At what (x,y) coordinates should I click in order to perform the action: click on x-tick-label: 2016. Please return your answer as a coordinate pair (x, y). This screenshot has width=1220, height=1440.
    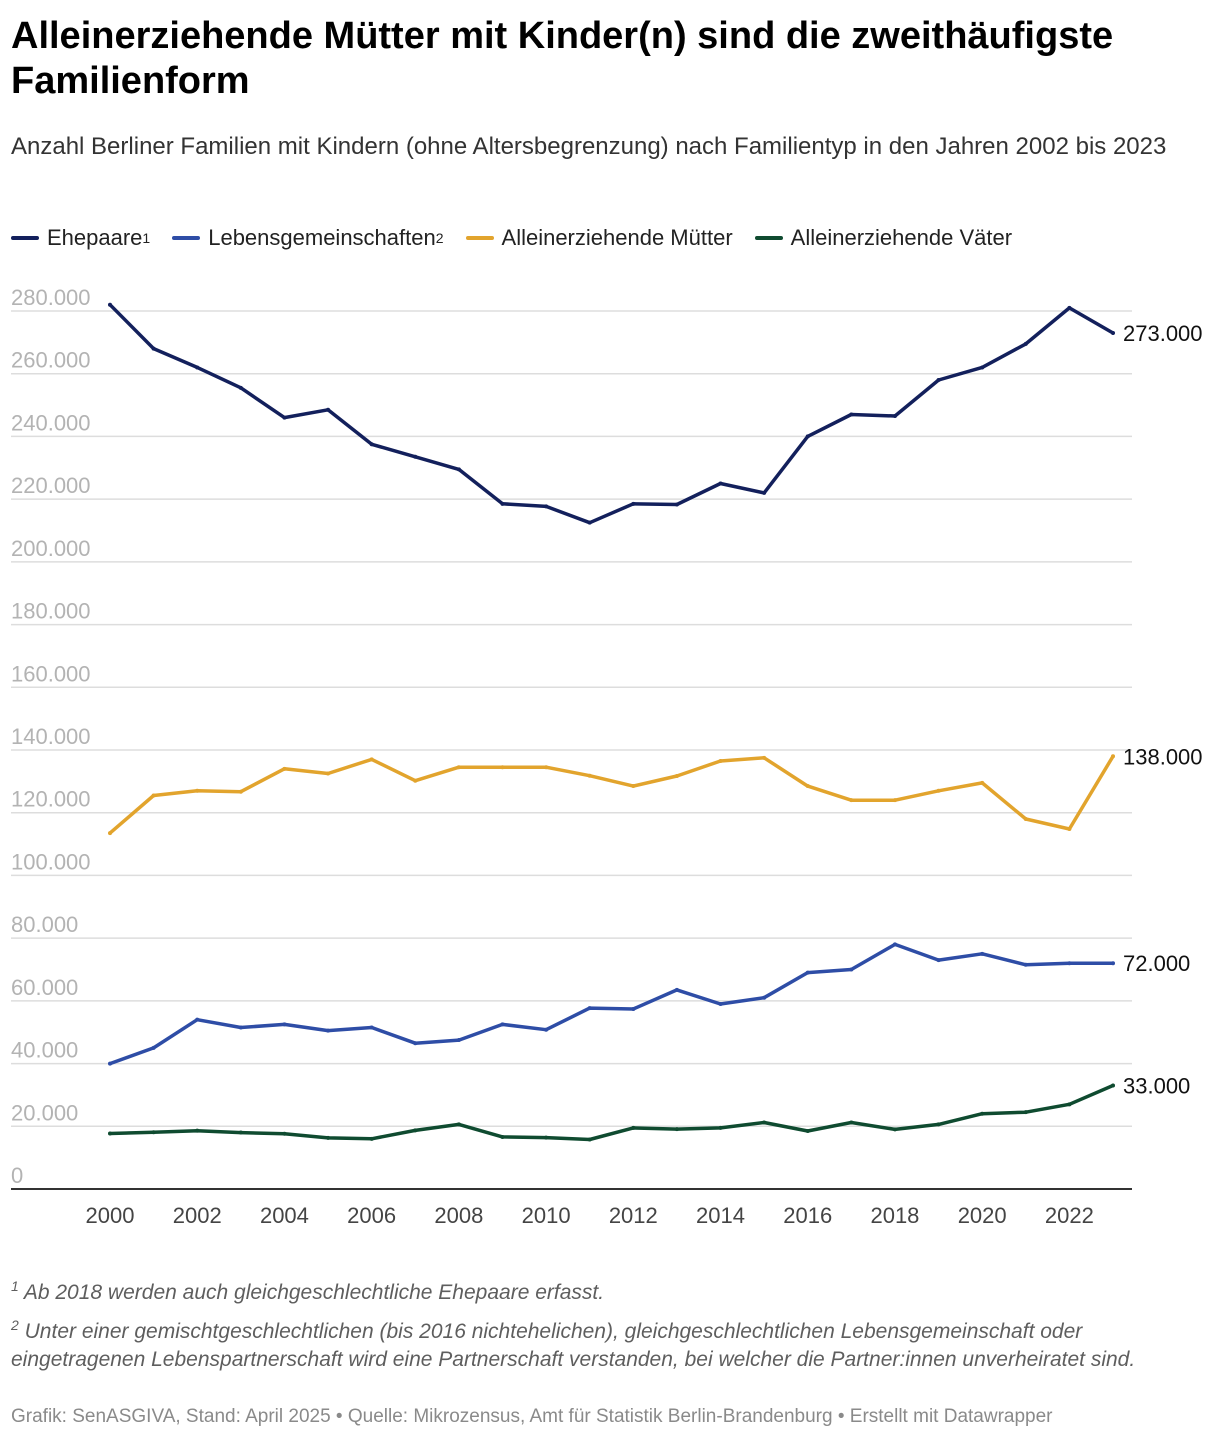
    Looking at the image, I should click on (807, 1215).